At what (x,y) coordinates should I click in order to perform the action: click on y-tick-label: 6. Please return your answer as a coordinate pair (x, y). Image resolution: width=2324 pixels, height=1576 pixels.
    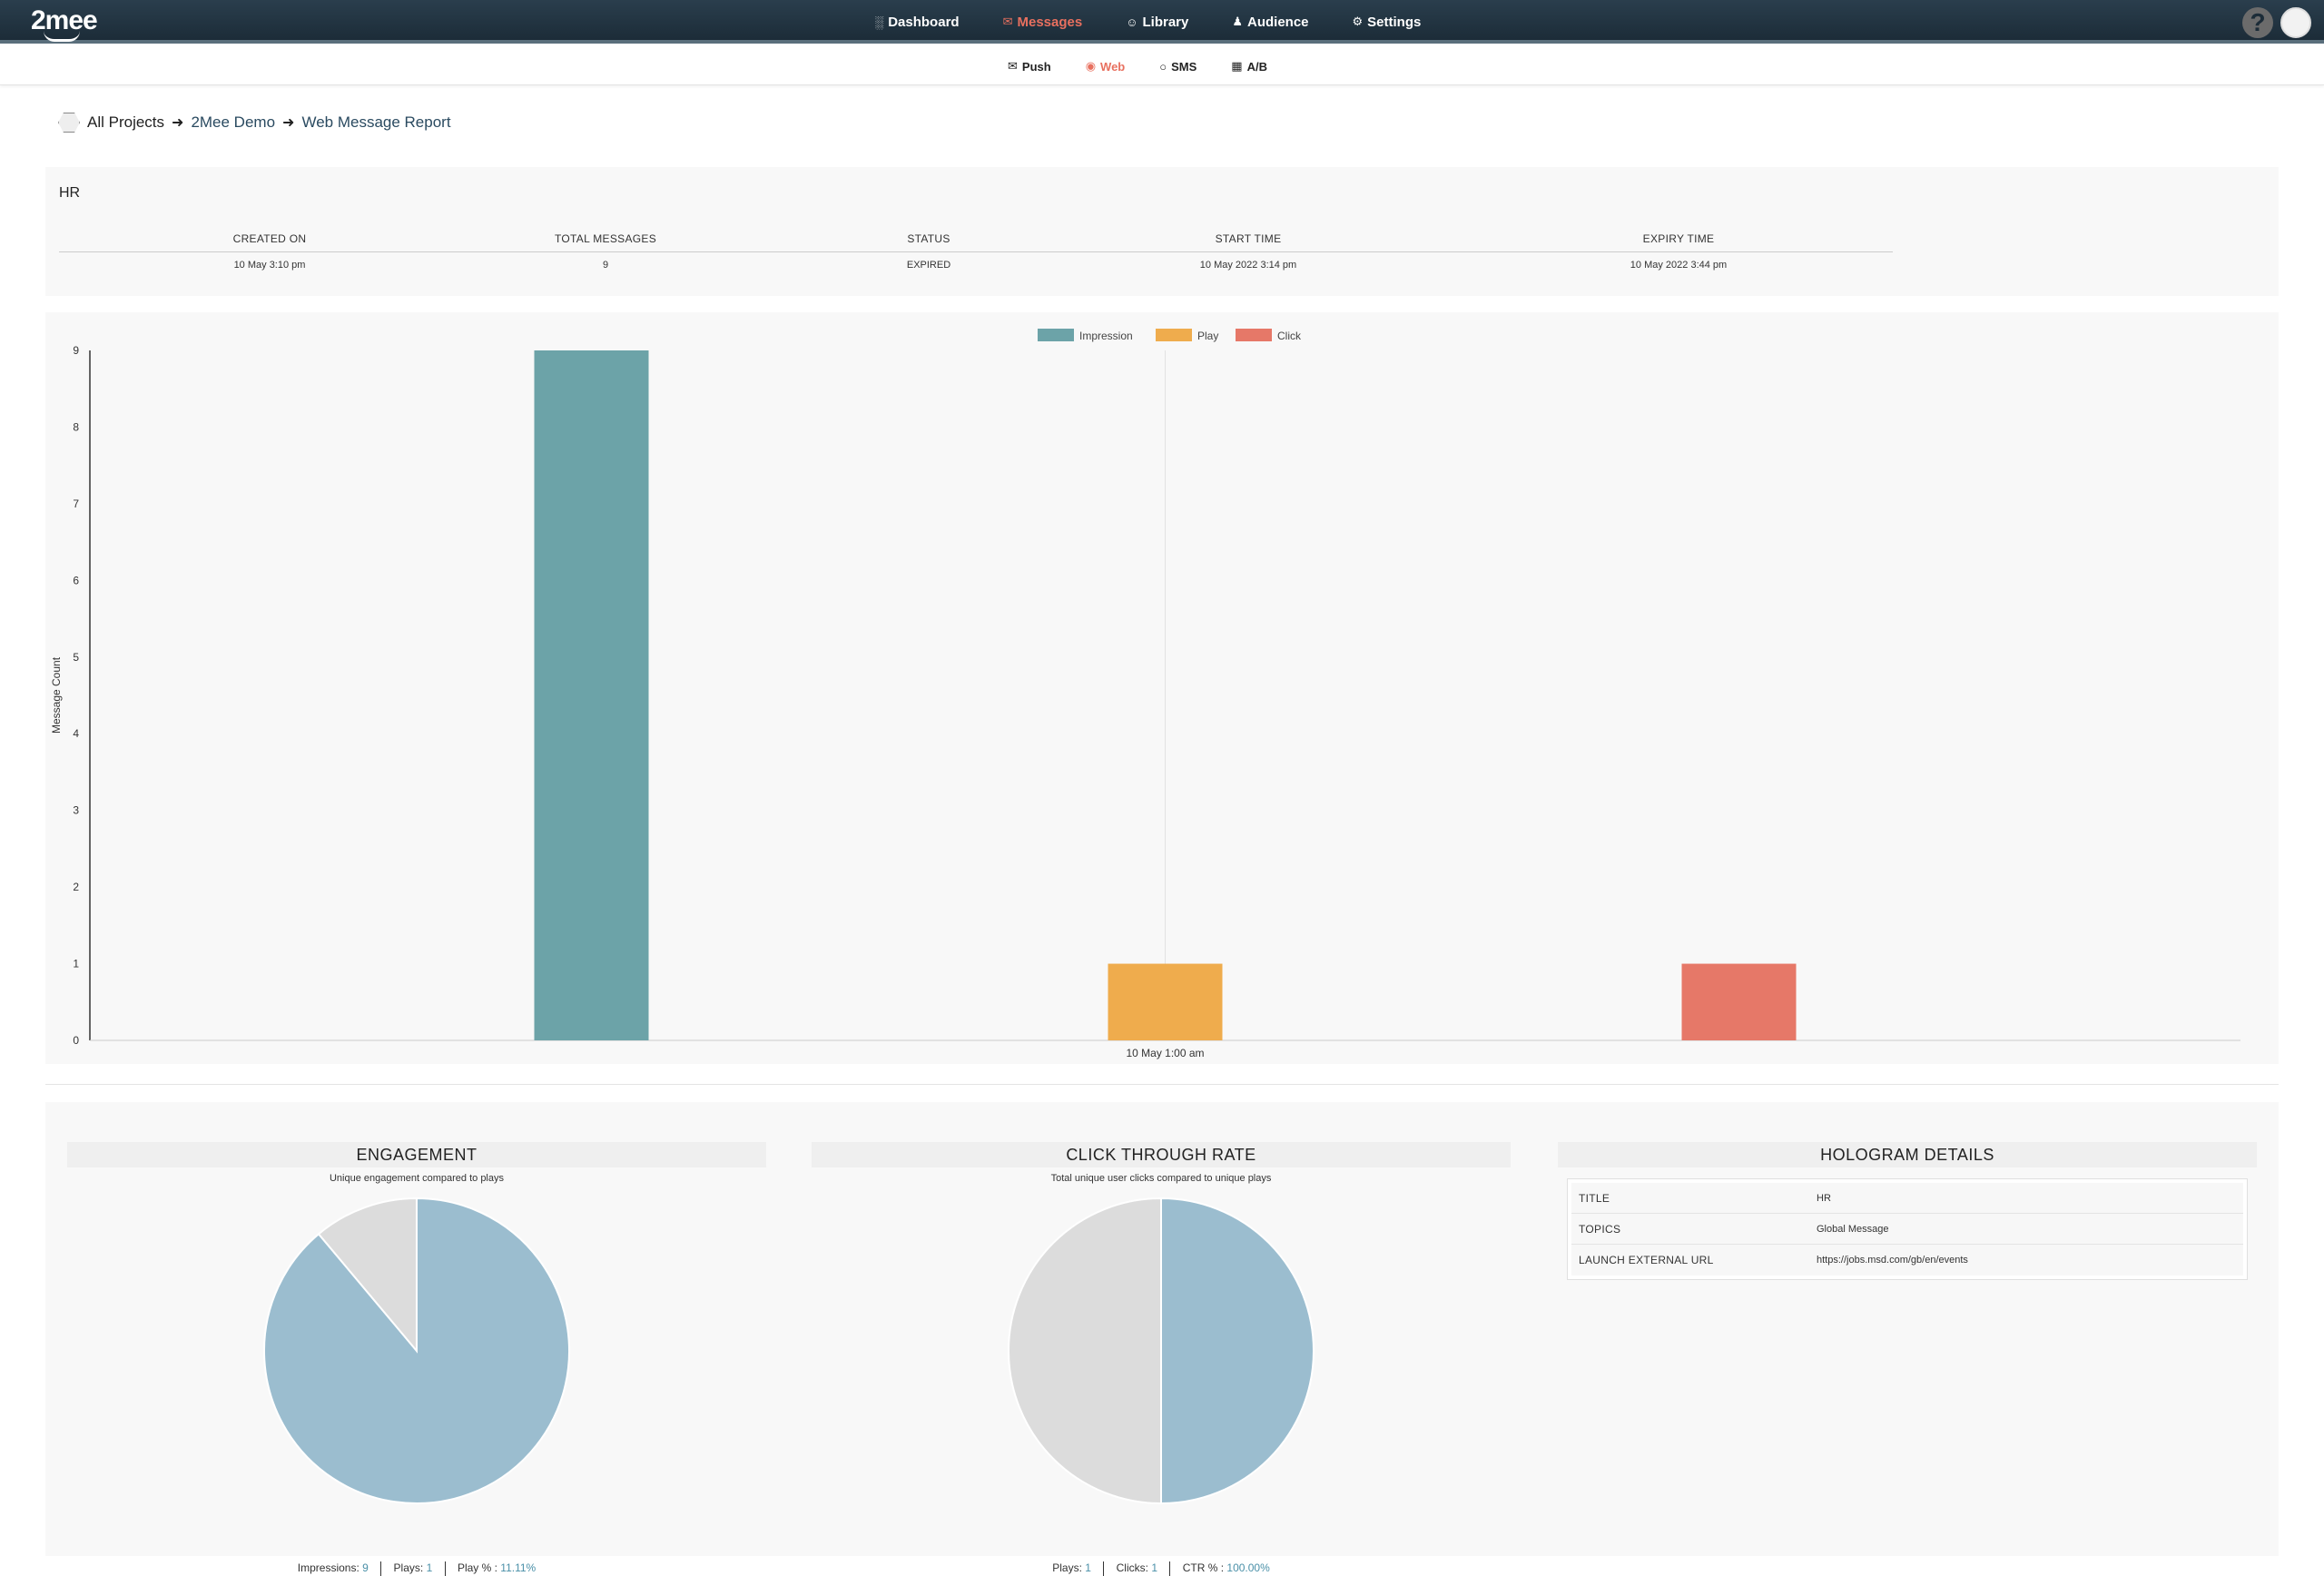
    Looking at the image, I should click on (76, 580).